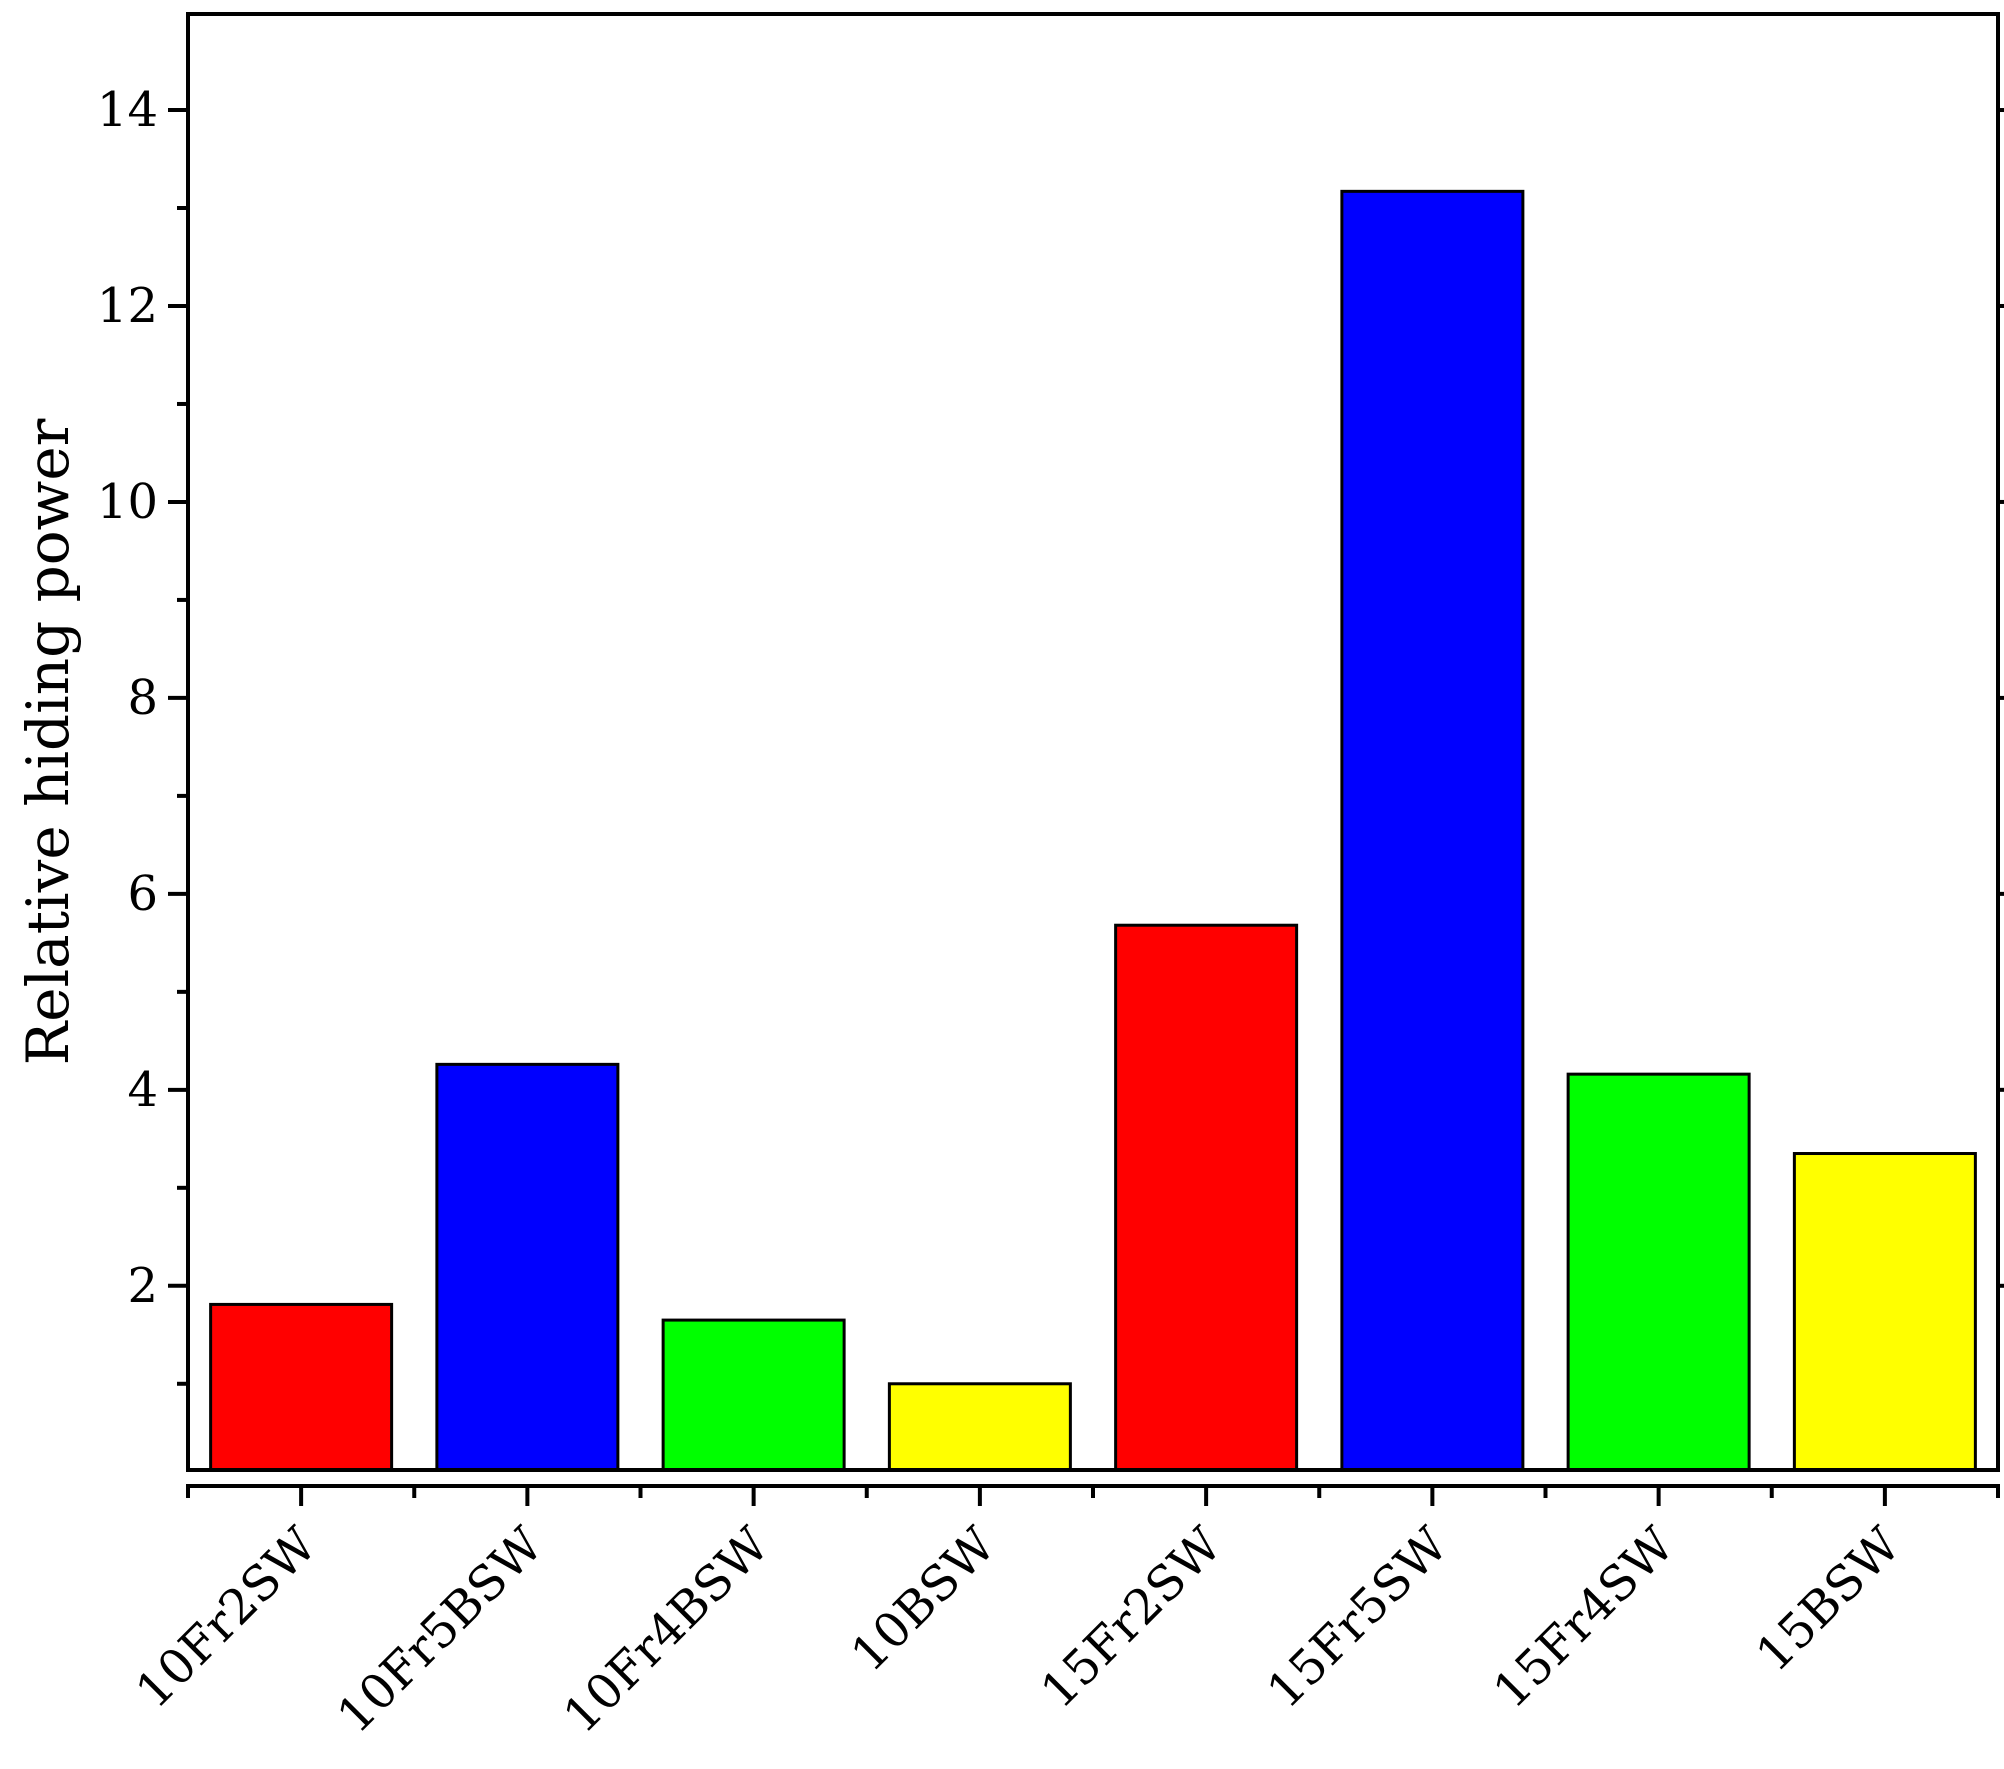 The width and height of the screenshot is (2004, 1769). I want to click on y-tick-label-2: 2, so click(142, 1286).